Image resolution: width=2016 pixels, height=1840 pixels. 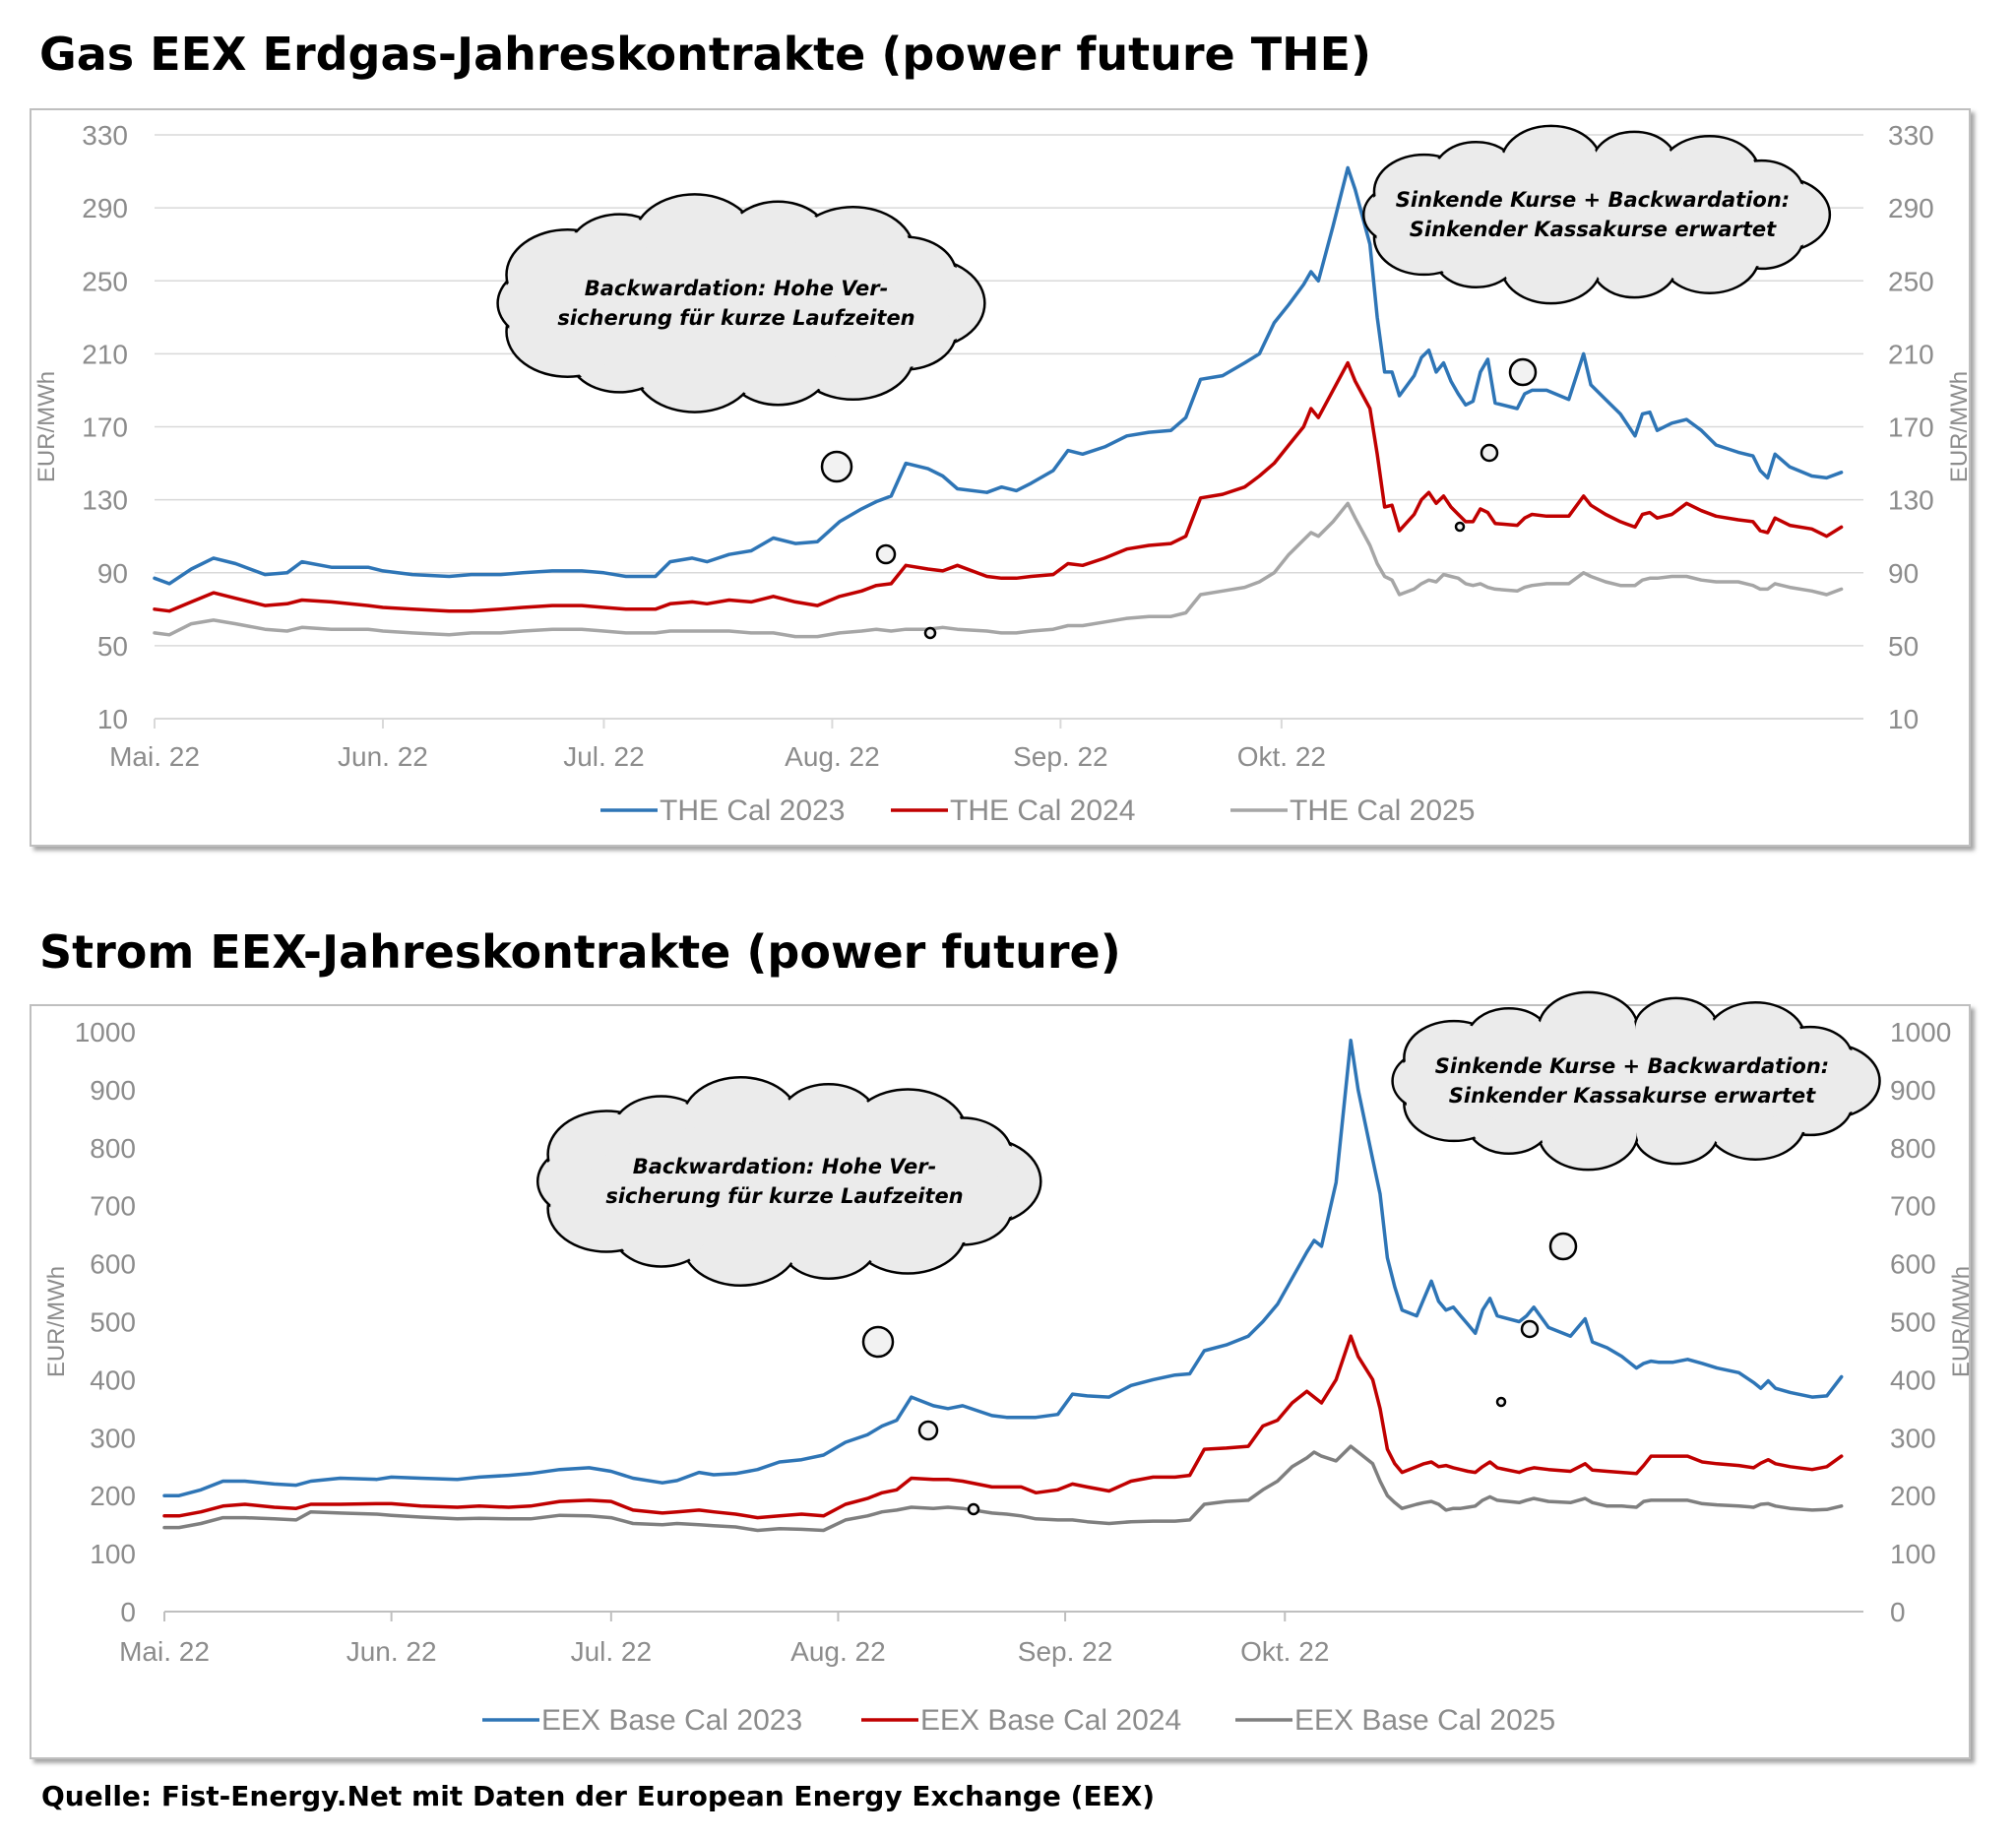 I want to click on y2-tick-label: 100, so click(x=1913, y=1554).